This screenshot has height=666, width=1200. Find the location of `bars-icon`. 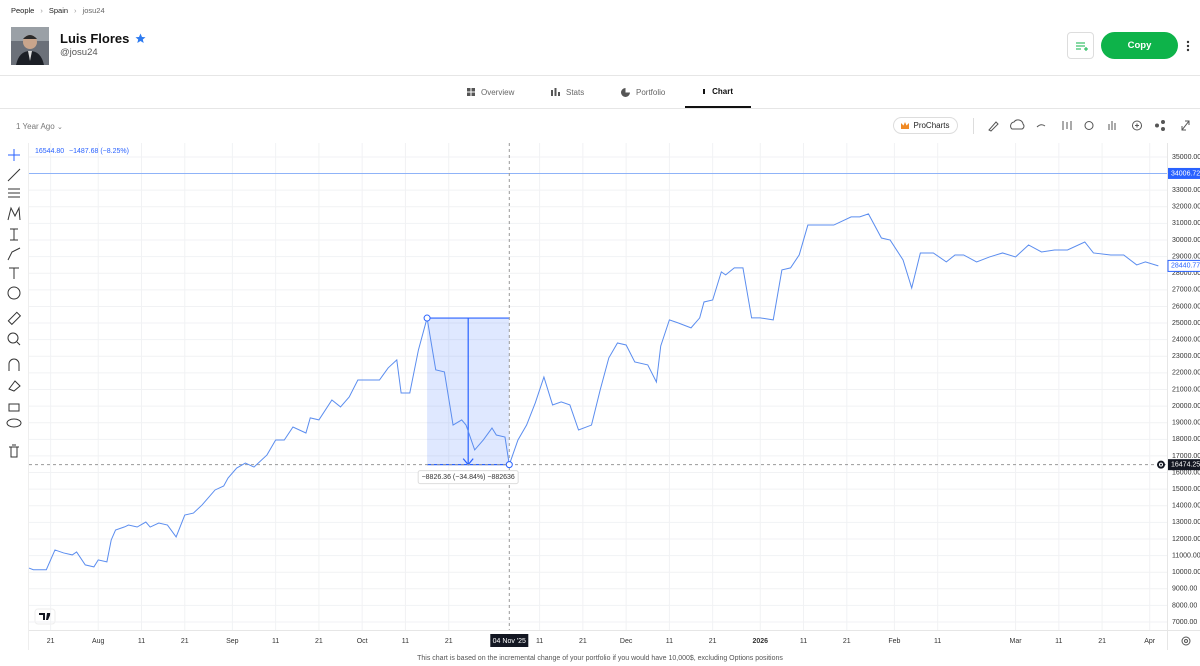

bars-icon is located at coordinates (1112, 125).